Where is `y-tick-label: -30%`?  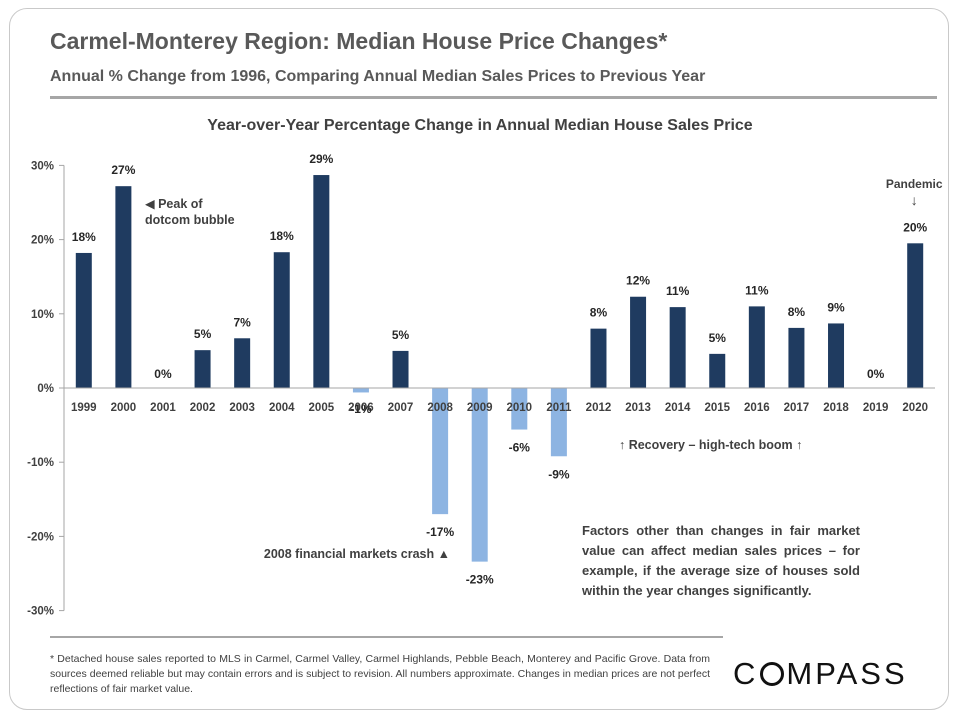
y-tick-label: -30% is located at coordinates (40, 612).